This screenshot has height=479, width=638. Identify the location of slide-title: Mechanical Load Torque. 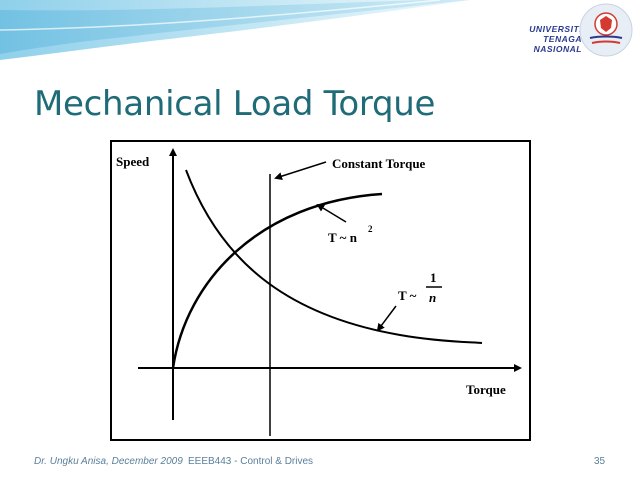
(235, 104).